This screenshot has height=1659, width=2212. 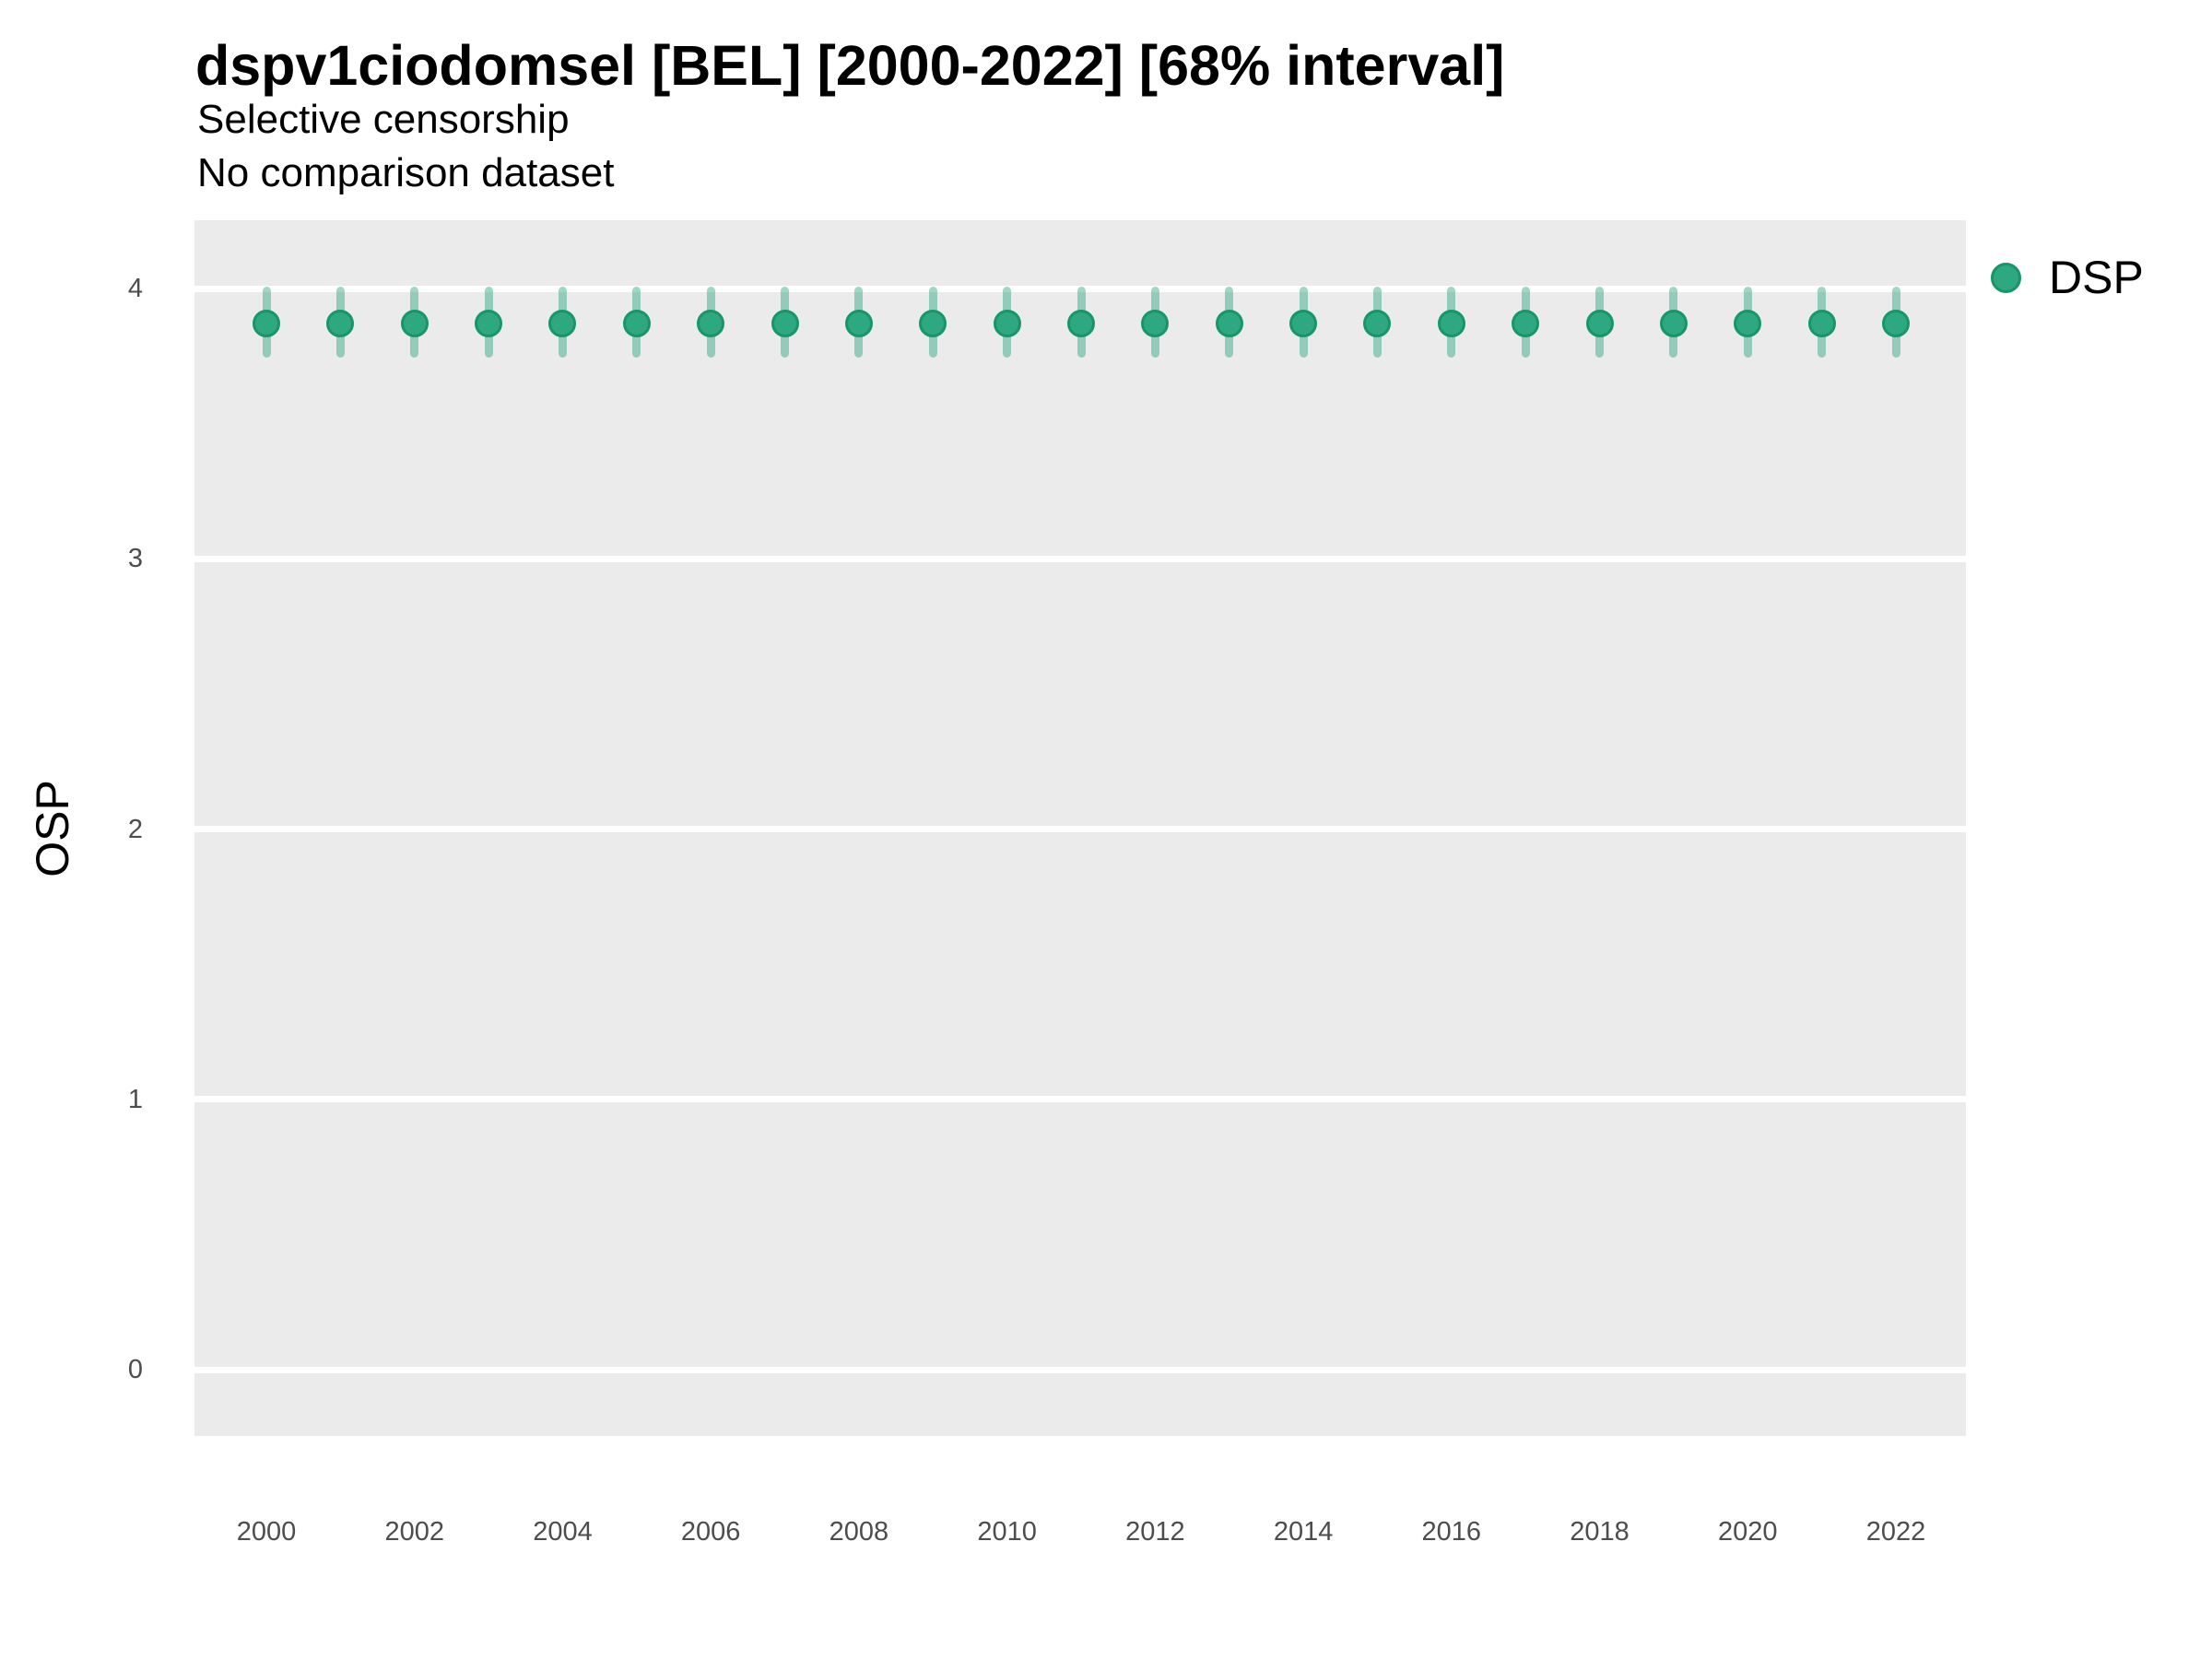 I want to click on data-point-2004, so click(x=562, y=324).